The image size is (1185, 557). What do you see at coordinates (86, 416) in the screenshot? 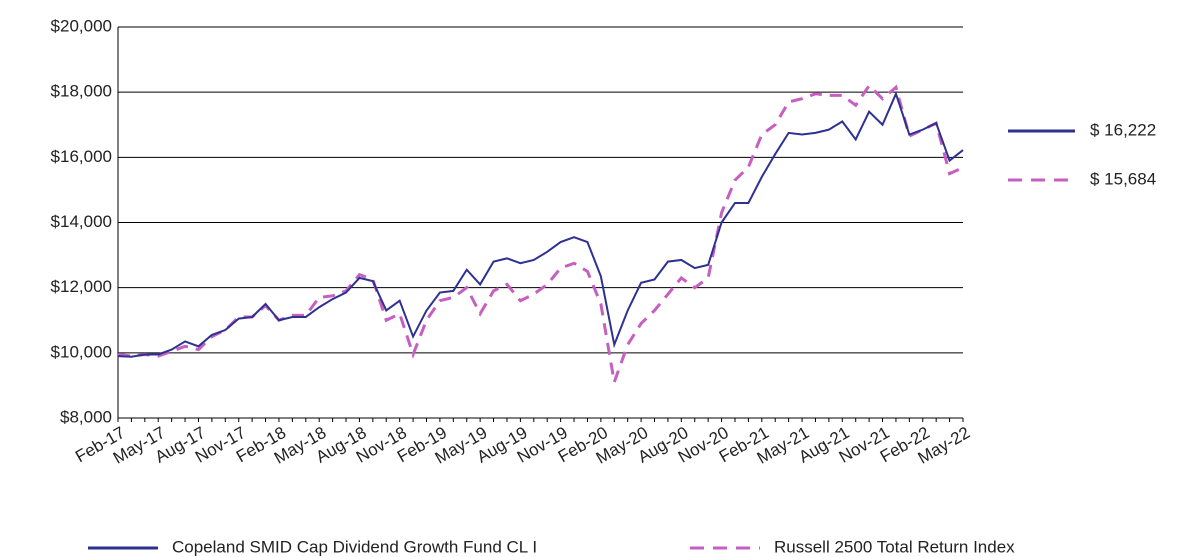
I see `y-tick-label: $8,000` at bounding box center [86, 416].